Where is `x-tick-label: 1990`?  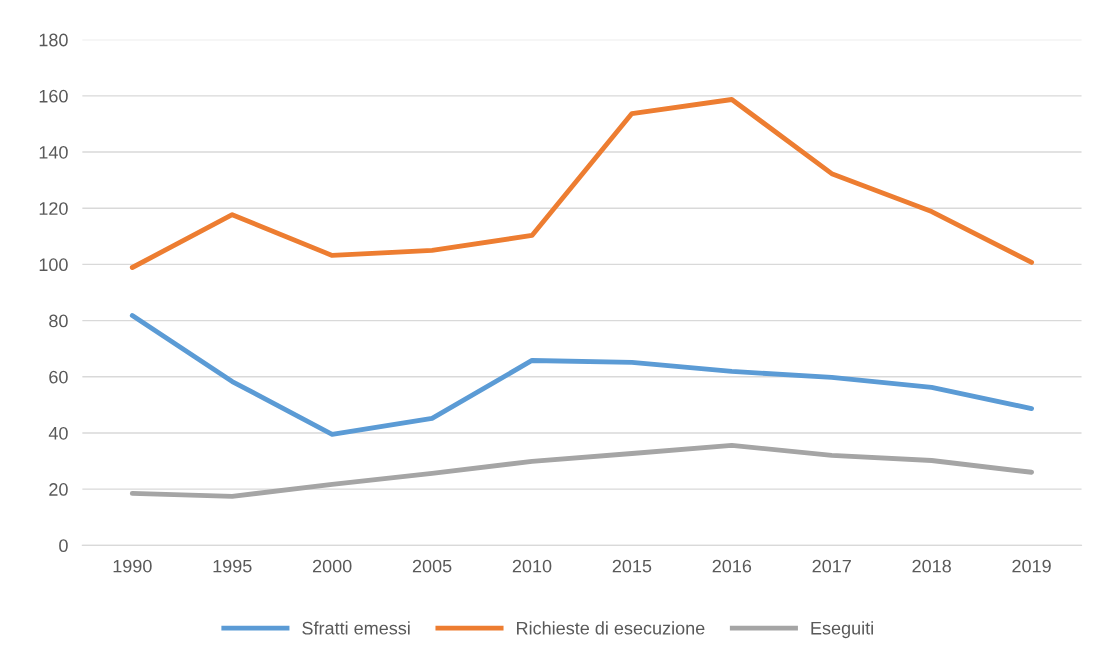
x-tick-label: 1990 is located at coordinates (132, 566).